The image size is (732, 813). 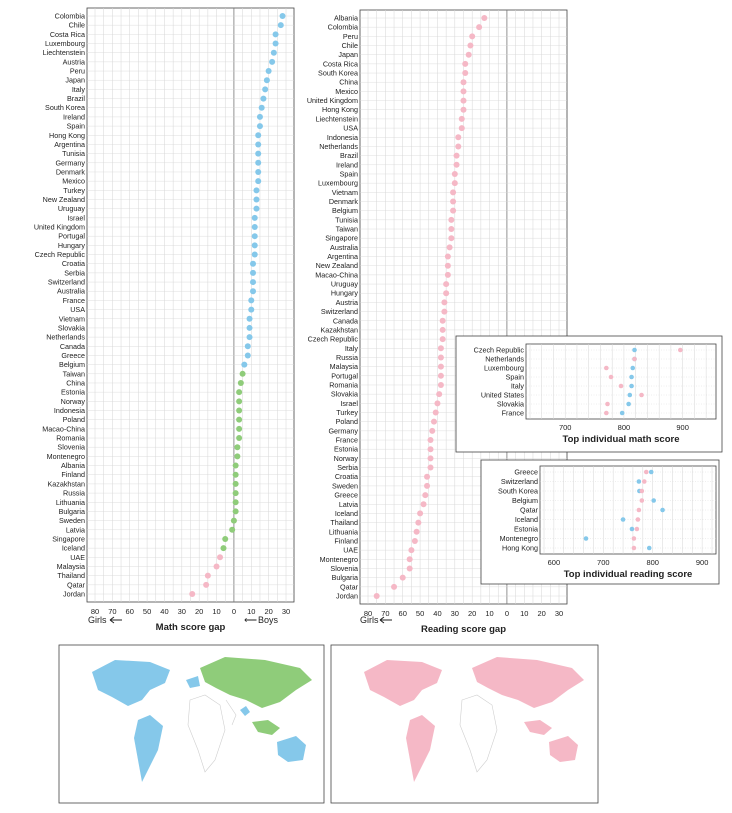 What do you see at coordinates (350, 36) in the screenshot?
I see `reading-country-label: Peru` at bounding box center [350, 36].